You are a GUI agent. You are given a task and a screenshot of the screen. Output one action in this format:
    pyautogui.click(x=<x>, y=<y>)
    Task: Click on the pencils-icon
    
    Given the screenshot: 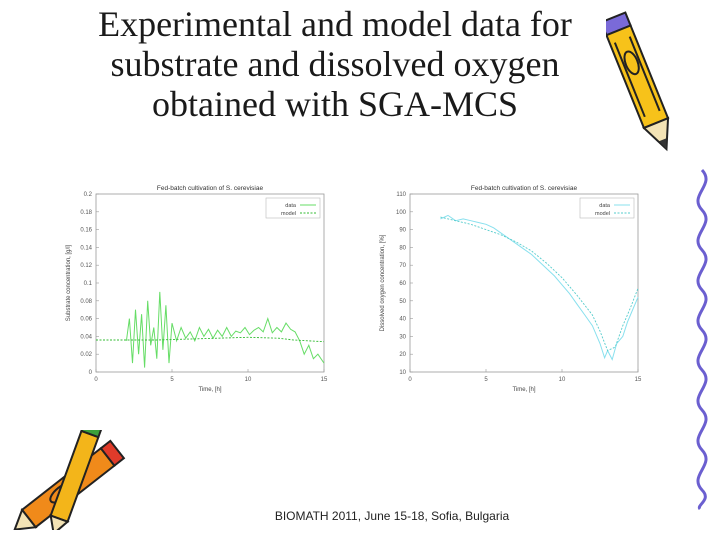 What is the action you would take?
    pyautogui.click(x=69, y=480)
    